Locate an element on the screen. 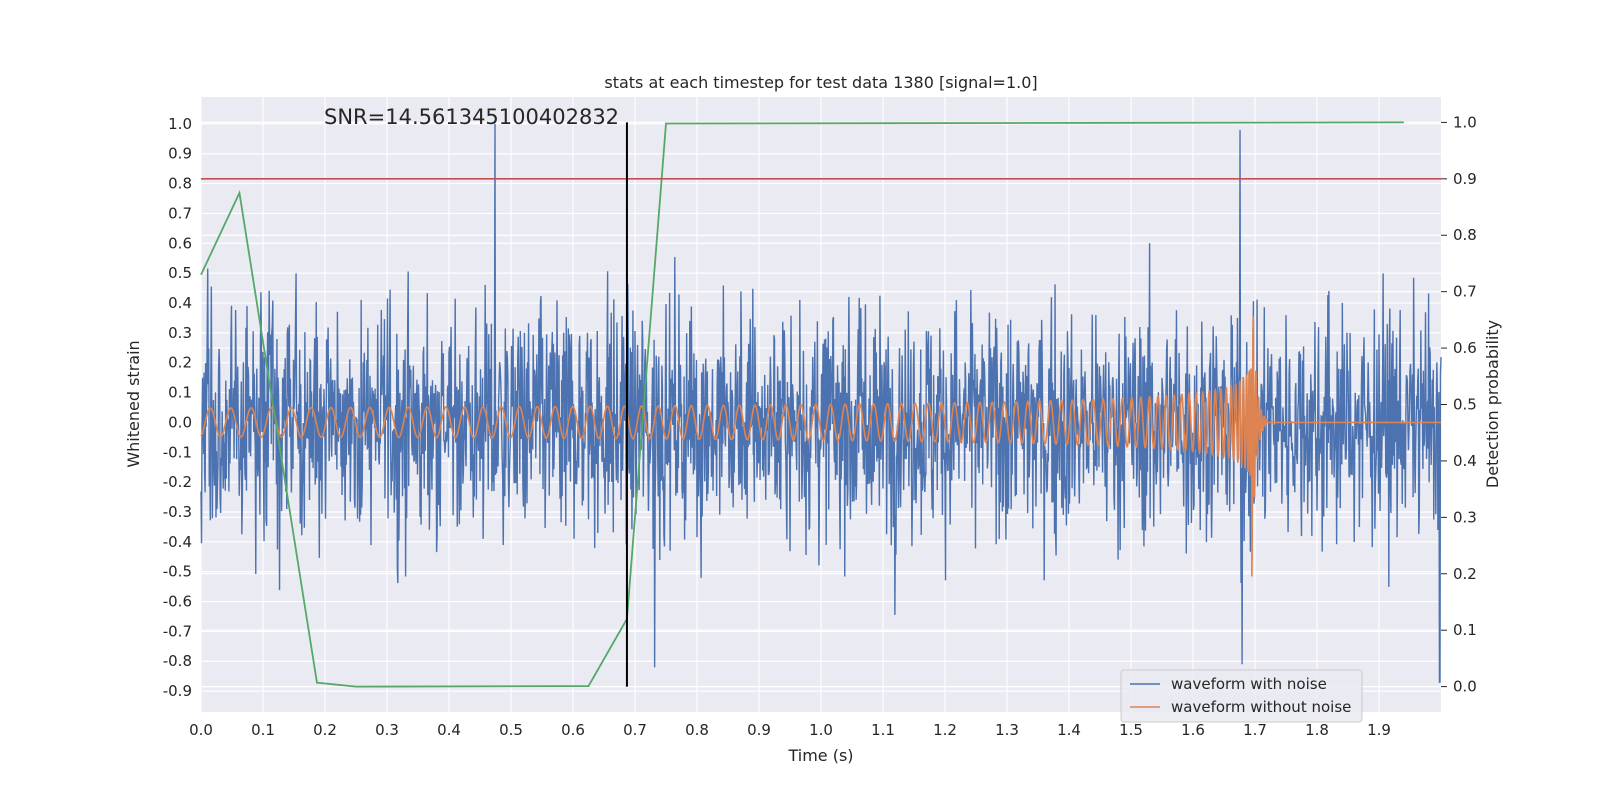 The height and width of the screenshot is (800, 1600). y-right-tick-labels: 1.0 0.9 0.8 0.7 0.6 0.5 0.4 0.3 0.2 0.1 0.0 is located at coordinates (1459, 404).